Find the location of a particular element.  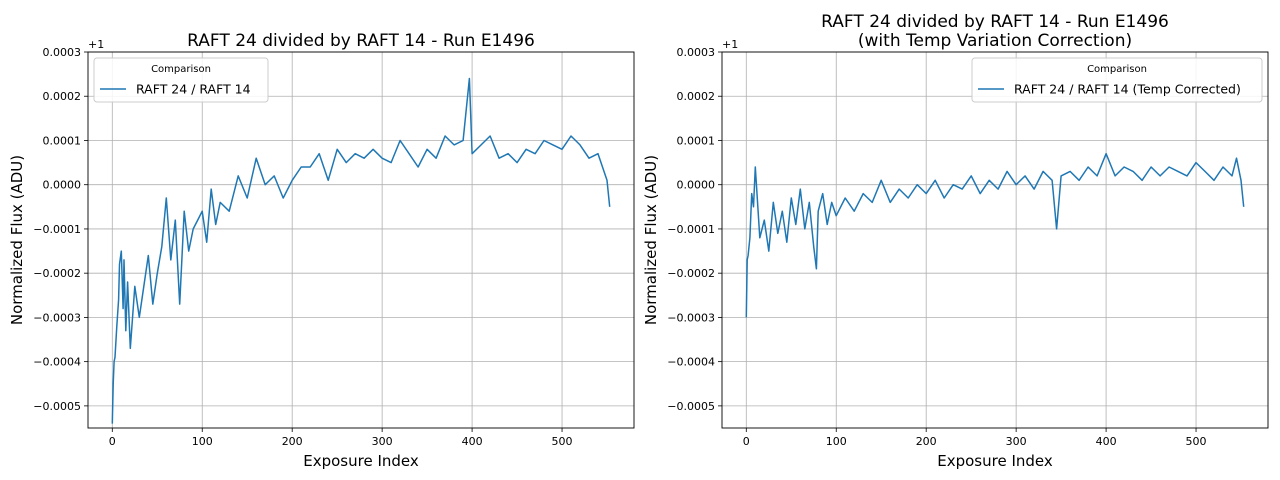

legend-label: RAFT 24 / RAFT 14 (Temp Corrected) is located at coordinates (1127, 89).